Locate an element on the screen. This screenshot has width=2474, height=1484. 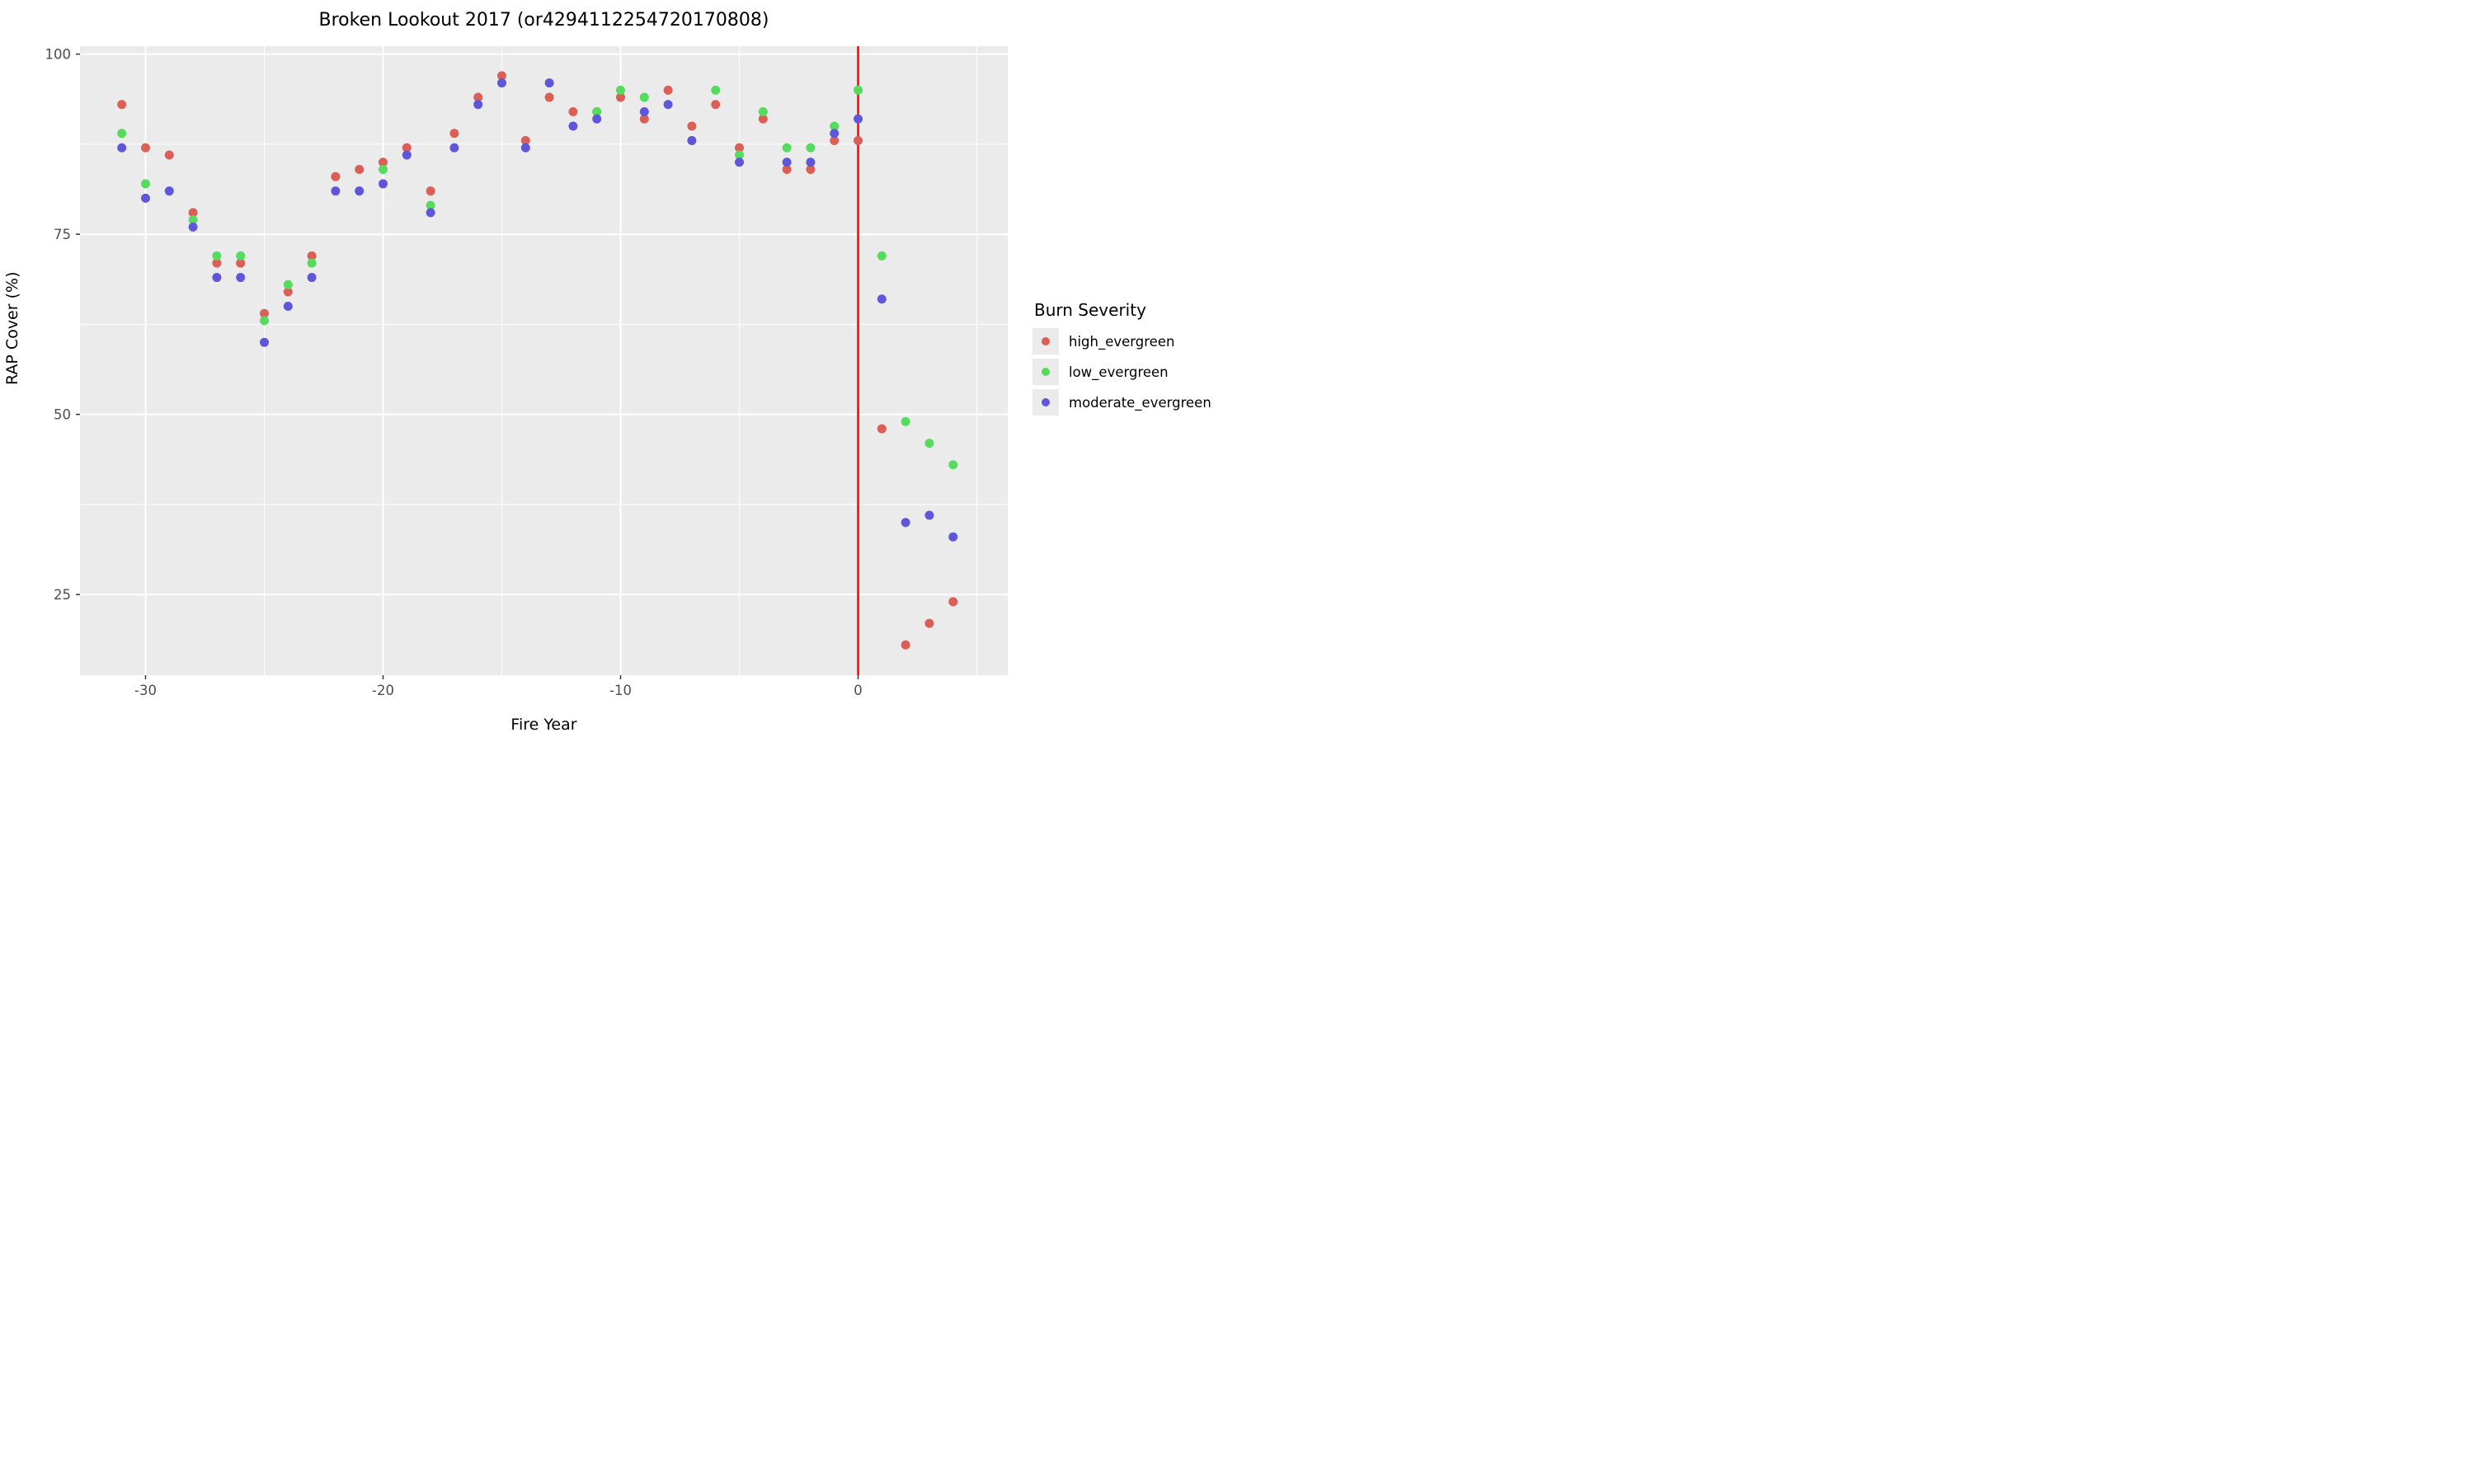
low-evergreen-dot-icon is located at coordinates (1046, 372).